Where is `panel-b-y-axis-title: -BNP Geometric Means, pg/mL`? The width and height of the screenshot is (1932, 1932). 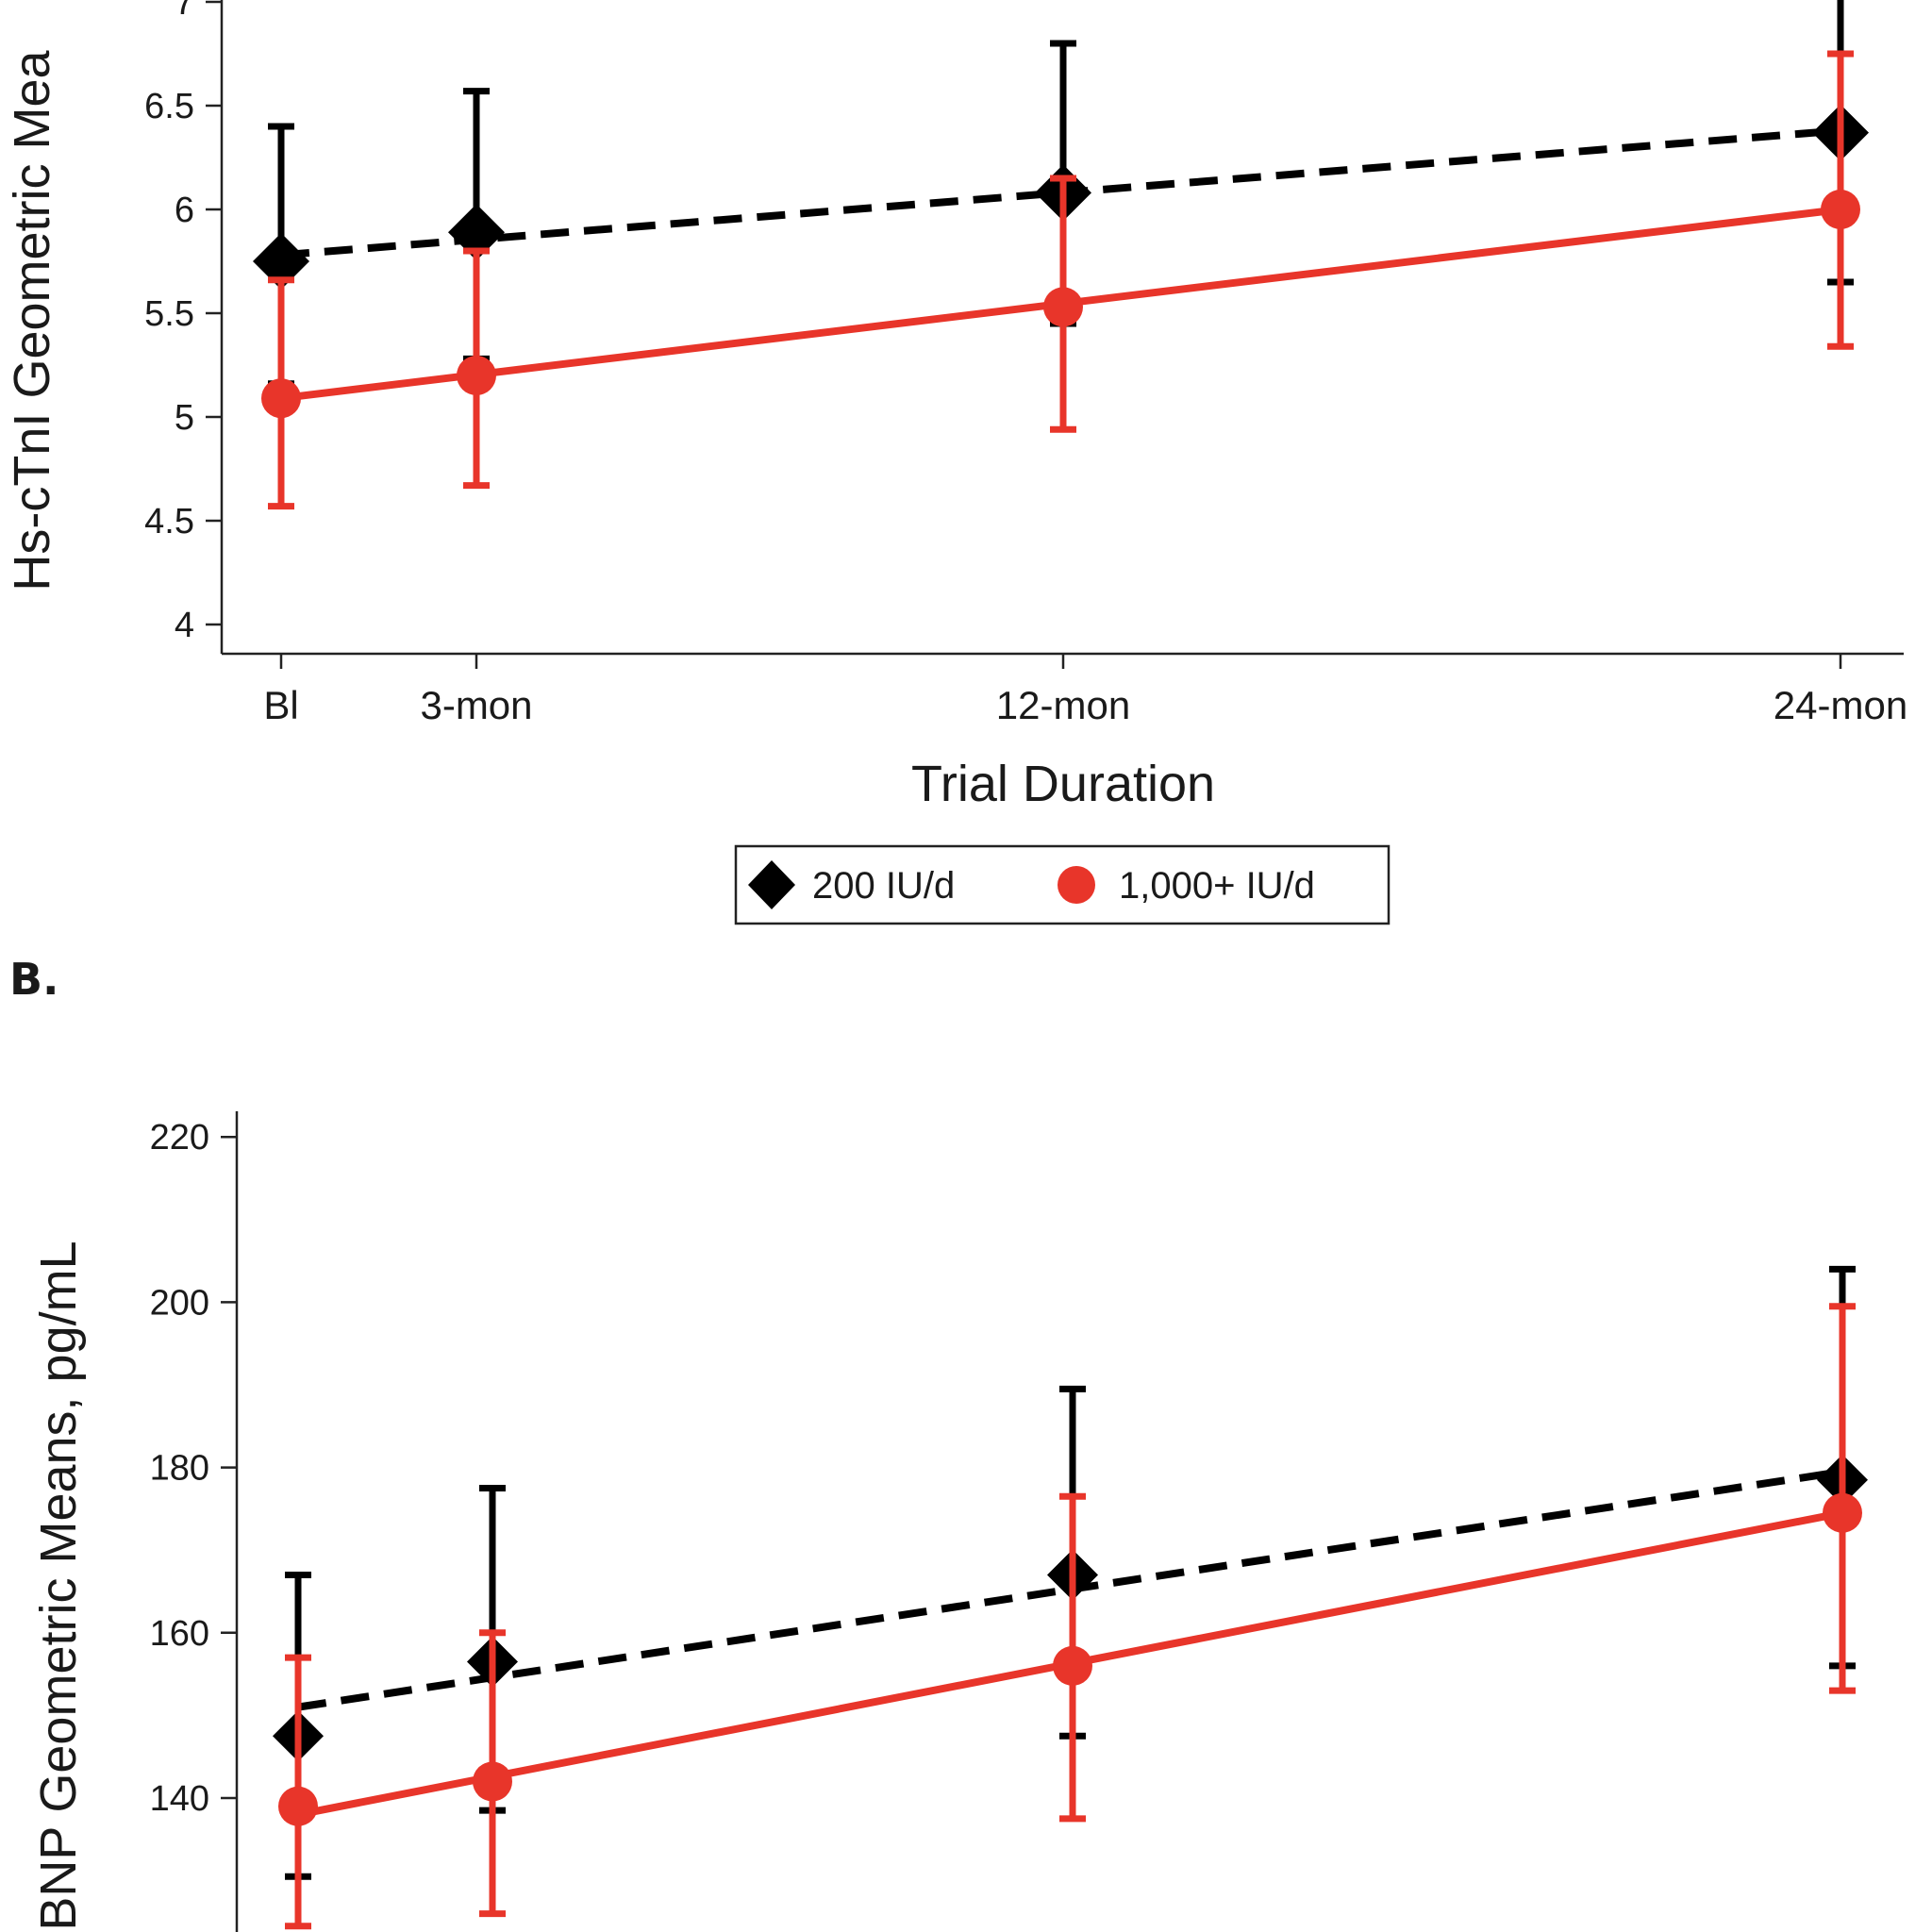
panel-b-y-axis-title: -BNP Geometric Means, pg/mL is located at coordinates (58, 1586).